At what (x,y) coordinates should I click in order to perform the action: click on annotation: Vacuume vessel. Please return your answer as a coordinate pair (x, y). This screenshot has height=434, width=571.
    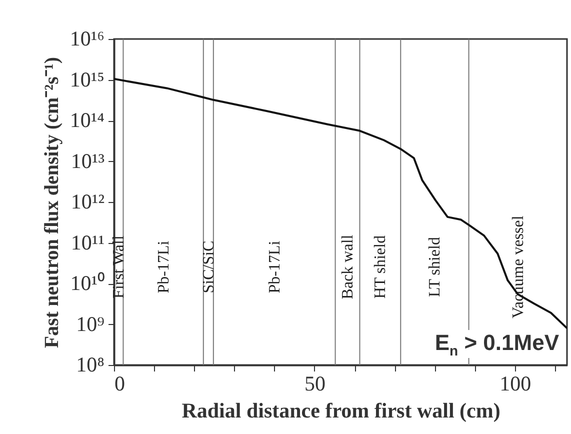
    Looking at the image, I should click on (518, 266).